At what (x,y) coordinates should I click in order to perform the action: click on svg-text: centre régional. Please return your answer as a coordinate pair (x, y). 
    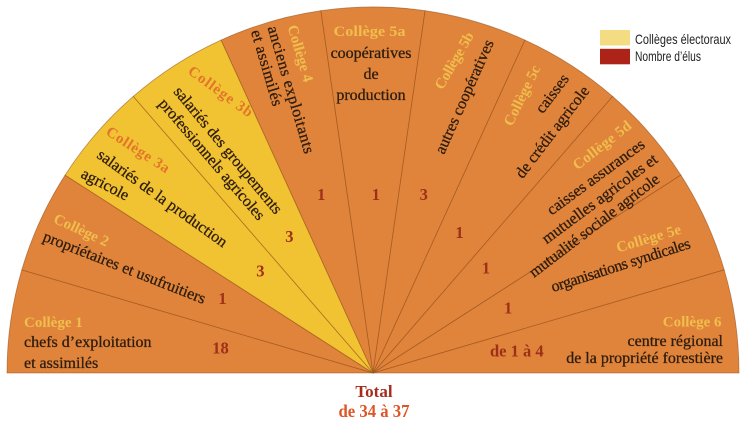
    Looking at the image, I should click on (676, 341).